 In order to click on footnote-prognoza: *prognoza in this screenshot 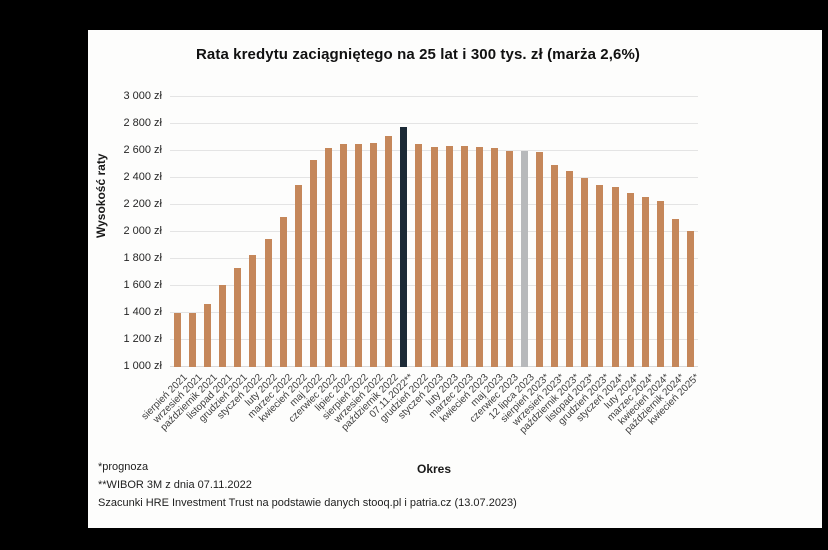, I will do `click(123, 467)`.